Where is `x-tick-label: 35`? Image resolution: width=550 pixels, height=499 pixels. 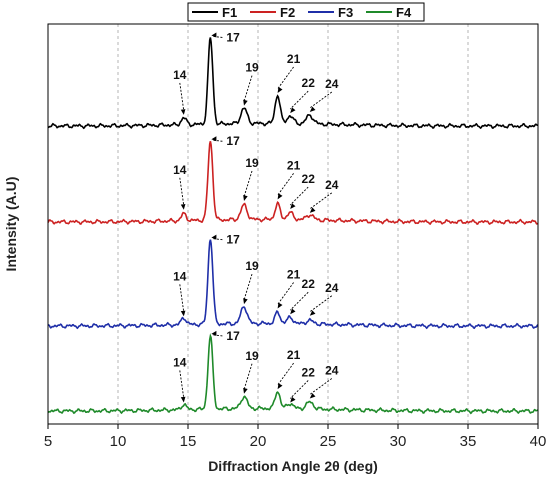 x-tick-label: 35 is located at coordinates (468, 441).